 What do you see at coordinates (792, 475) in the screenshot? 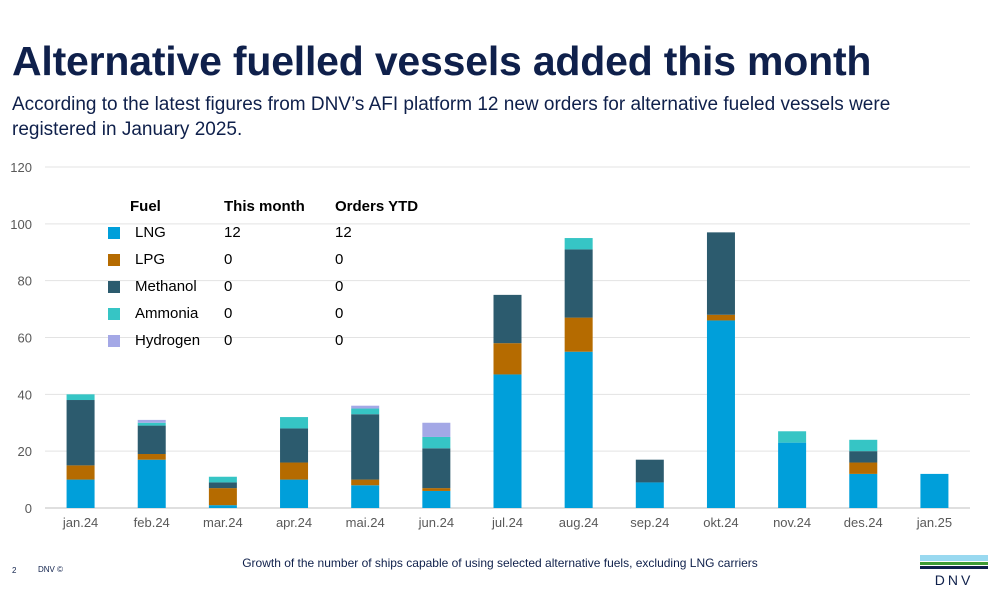
I see `bar-lng-nov.24` at bounding box center [792, 475].